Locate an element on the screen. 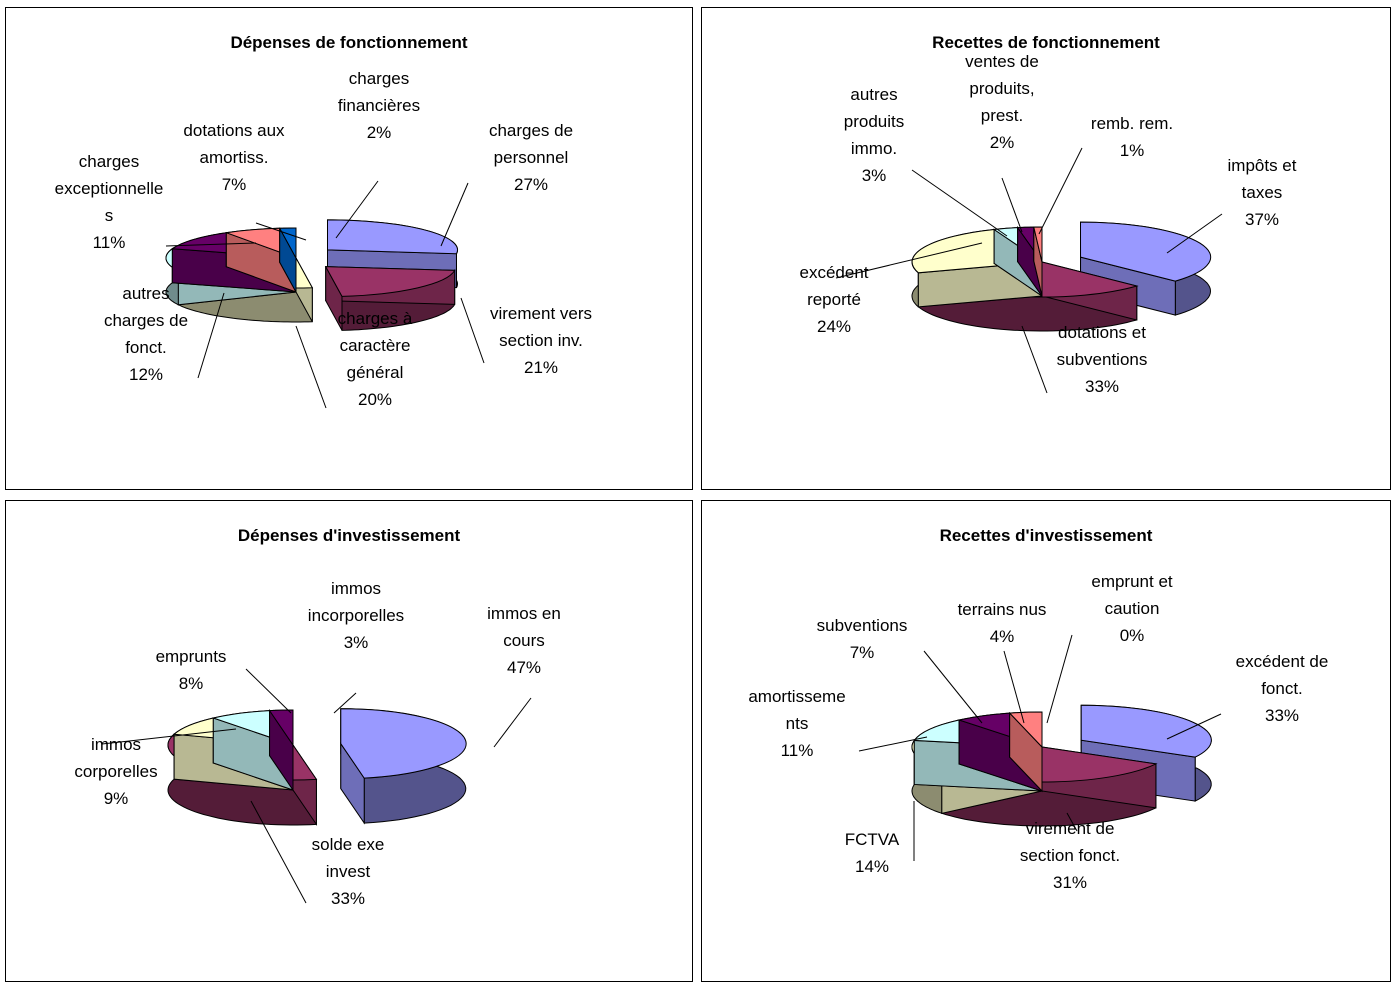 The width and height of the screenshot is (1394, 982). data-label-line: amortisseme is located at coordinates (797, 696).